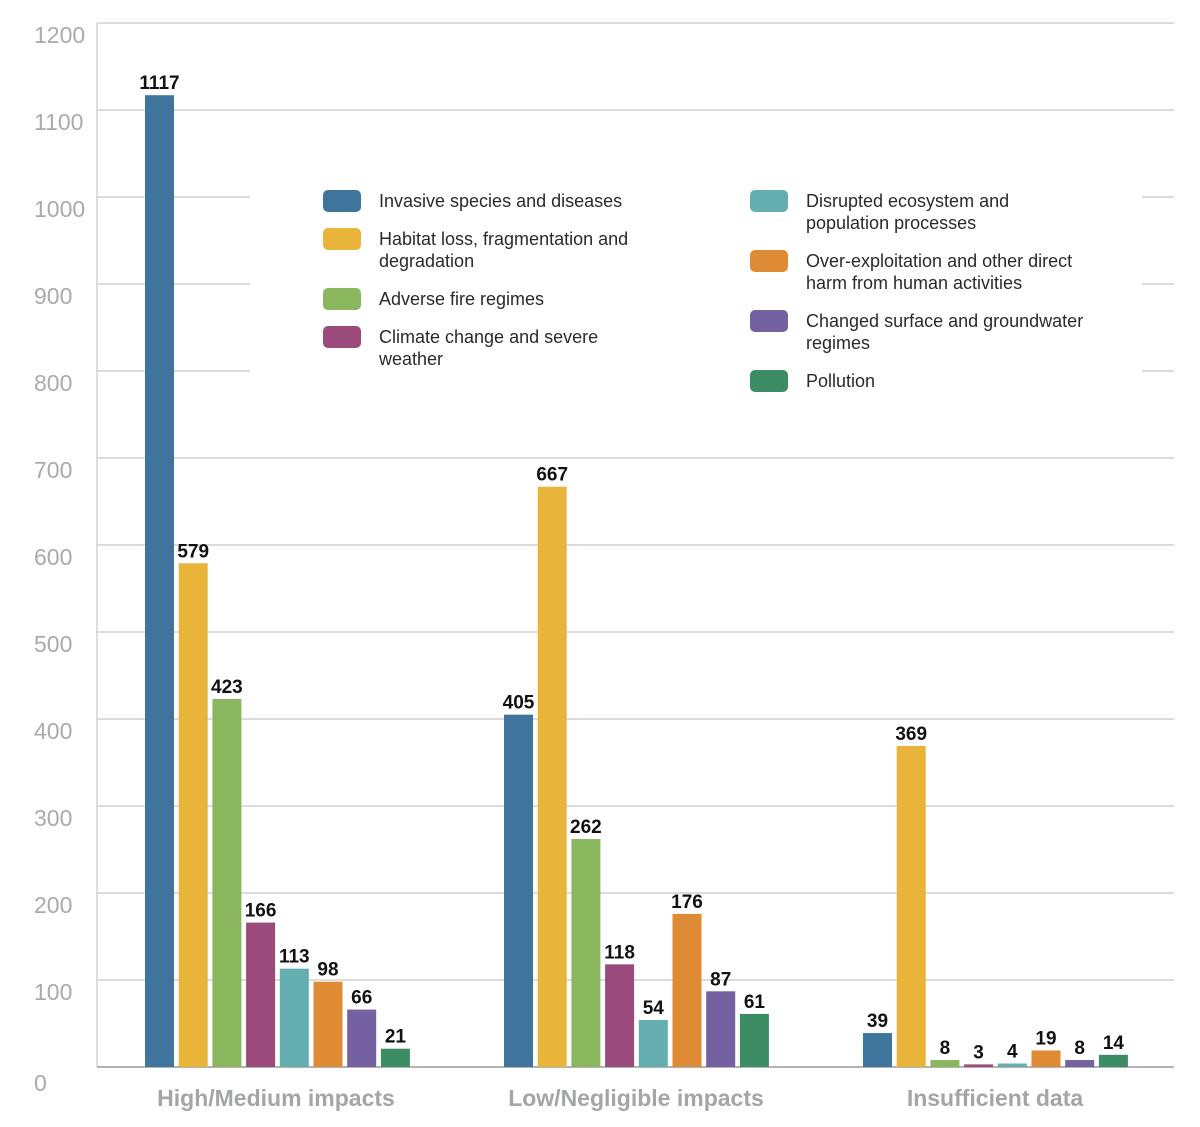  What do you see at coordinates (53, 731) in the screenshot?
I see `y-tick-label: 400` at bounding box center [53, 731].